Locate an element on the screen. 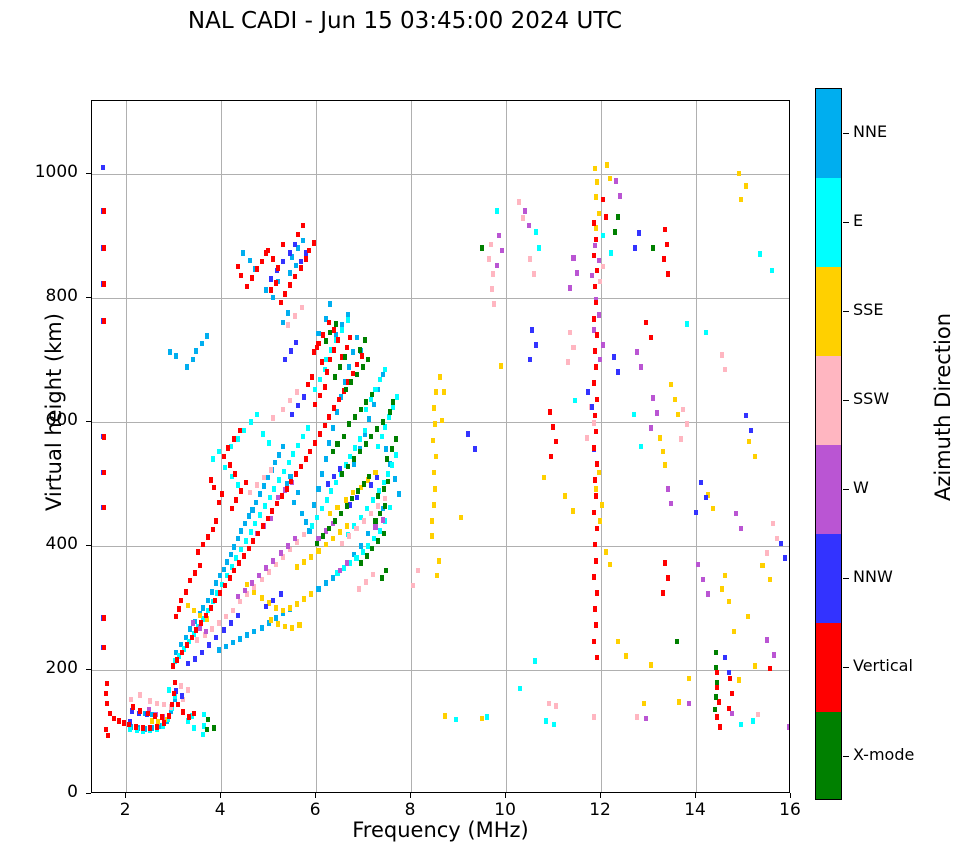  colorbar-segment-x-mode is located at coordinates (828, 755).